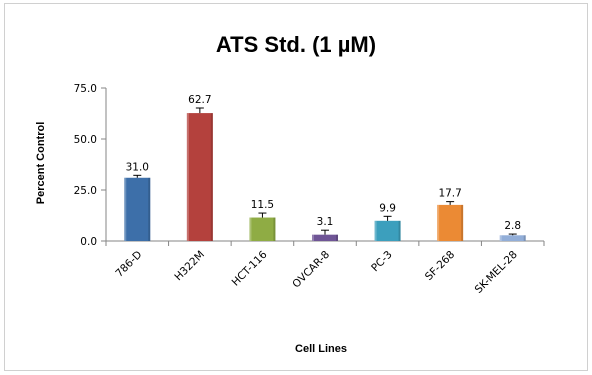 The image size is (592, 375). What do you see at coordinates (387, 208) in the screenshot?
I see `data-label: 9.9` at bounding box center [387, 208].